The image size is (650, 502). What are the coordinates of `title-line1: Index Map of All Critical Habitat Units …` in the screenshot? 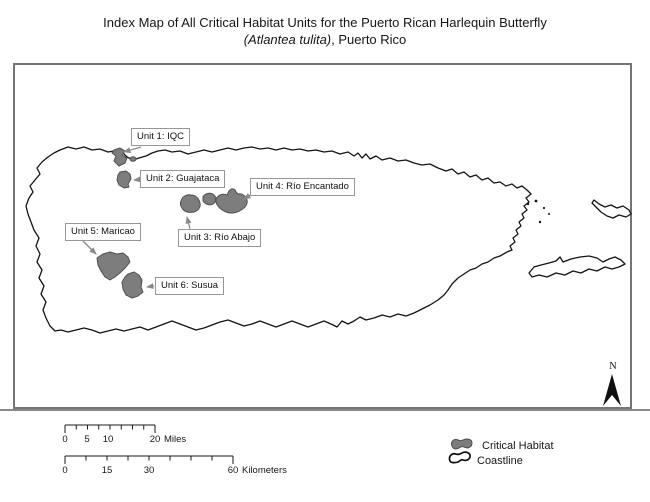 It's located at (325, 22).